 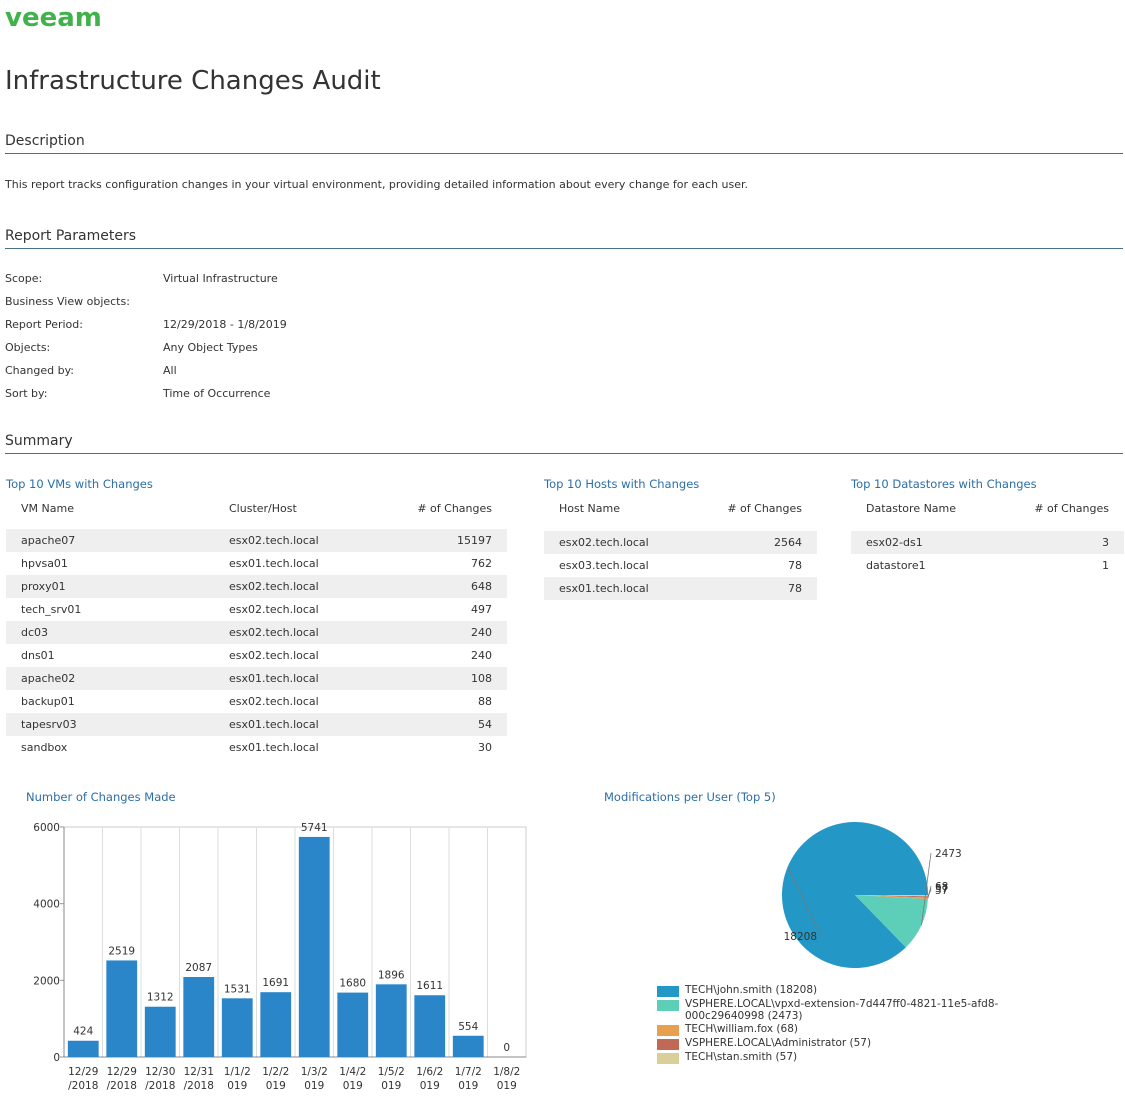 What do you see at coordinates (314, 828) in the screenshot?
I see `data-label: 5741` at bounding box center [314, 828].